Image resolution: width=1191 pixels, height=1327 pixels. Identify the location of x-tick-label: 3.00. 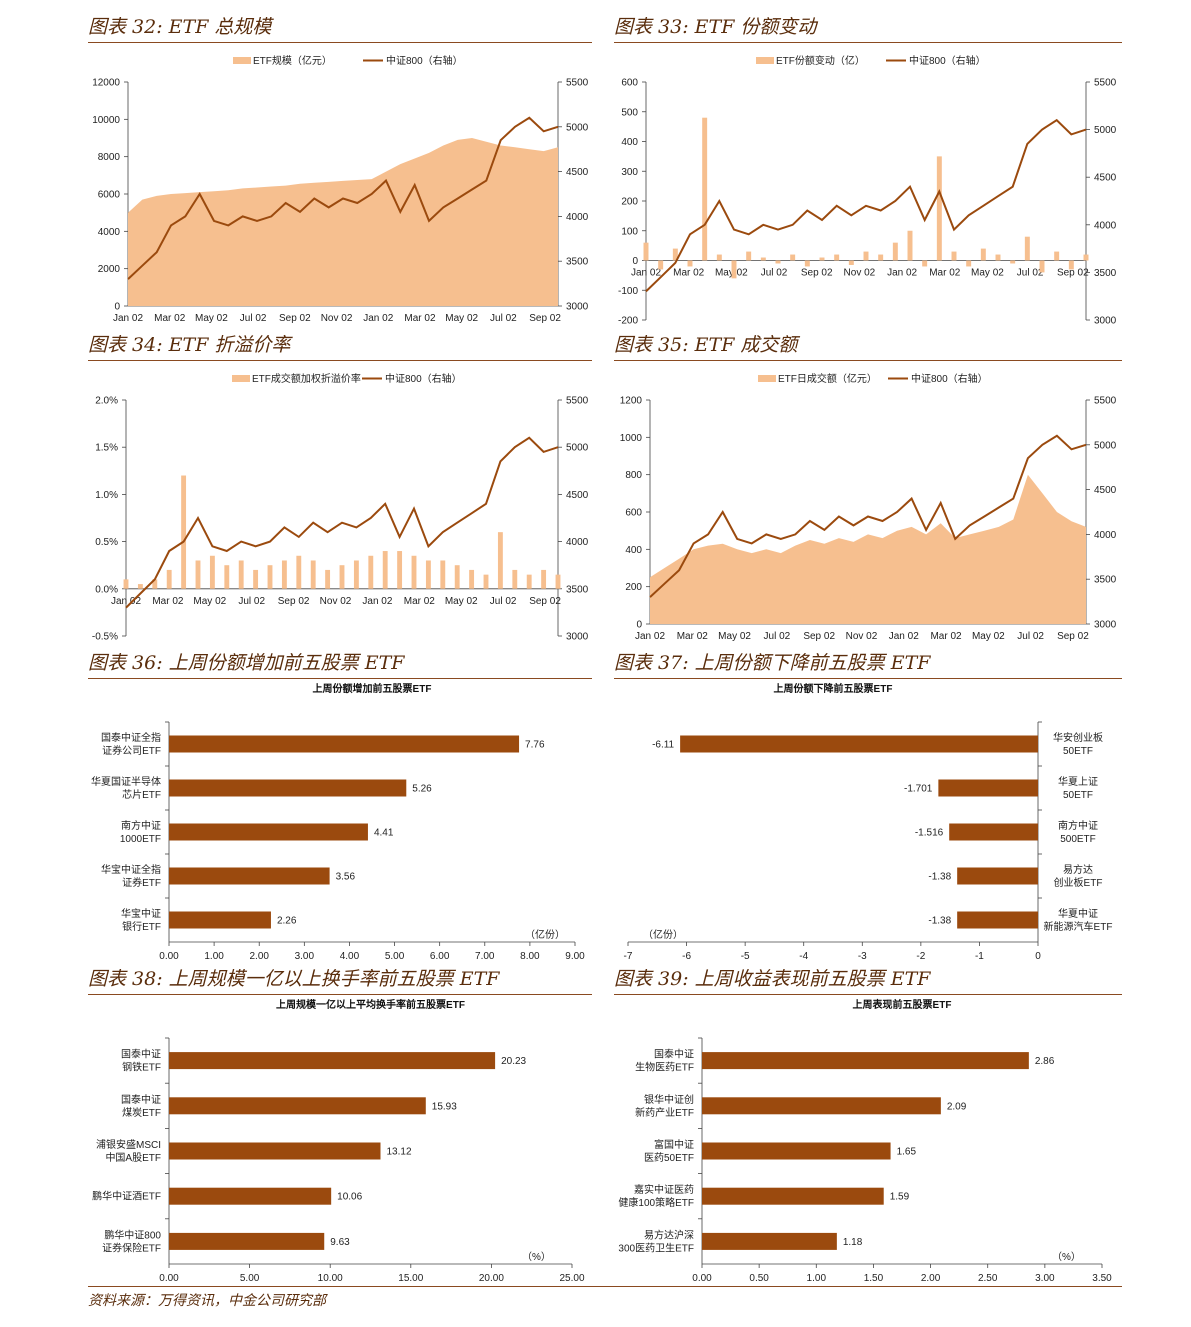
(1045, 1278).